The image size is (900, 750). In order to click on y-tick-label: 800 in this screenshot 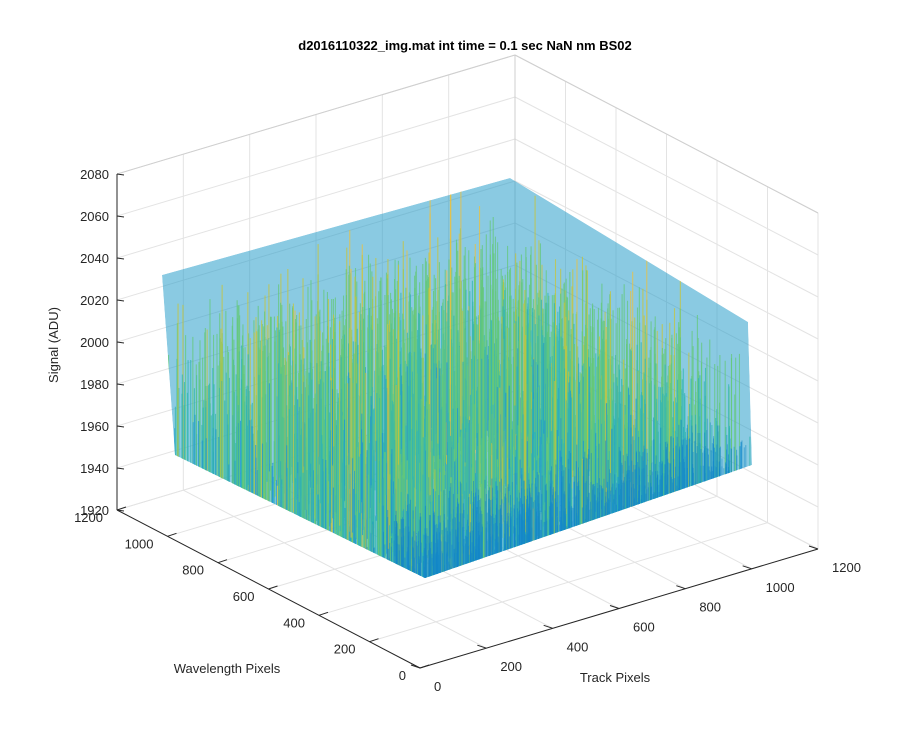, I will do `click(193, 570)`.